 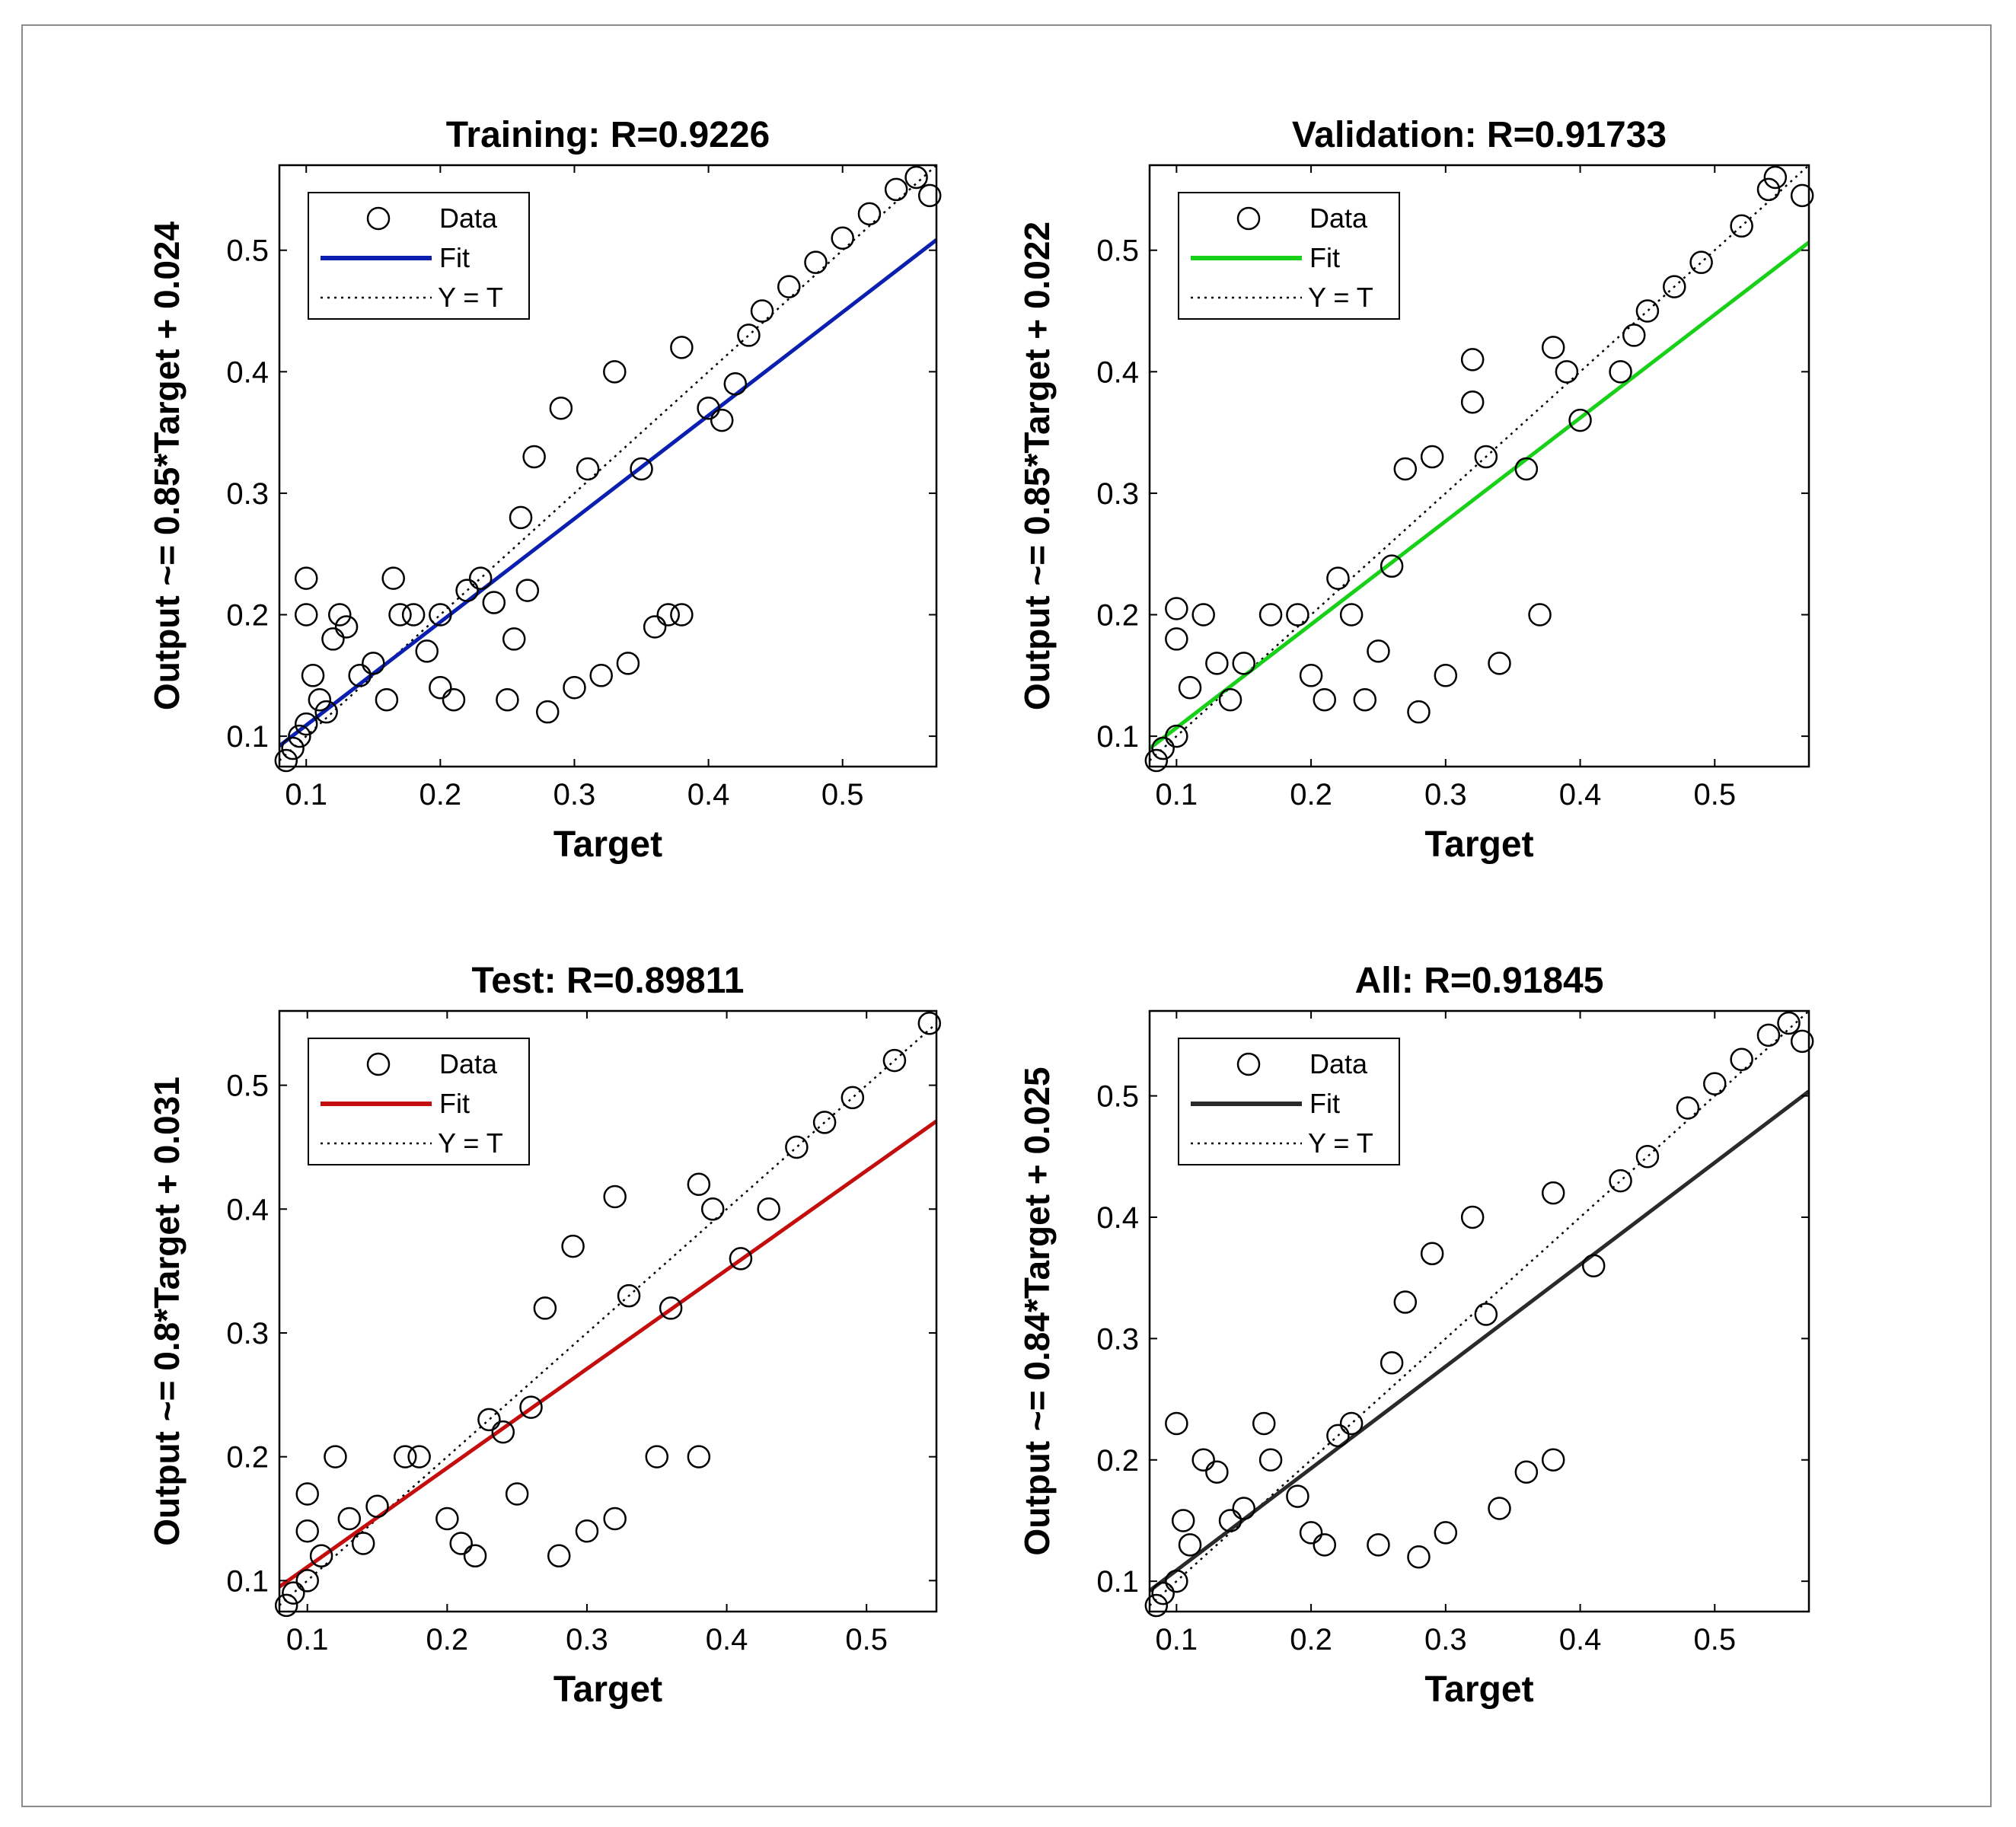 I want to click on test-legend-data-marker, so click(x=378, y=1064).